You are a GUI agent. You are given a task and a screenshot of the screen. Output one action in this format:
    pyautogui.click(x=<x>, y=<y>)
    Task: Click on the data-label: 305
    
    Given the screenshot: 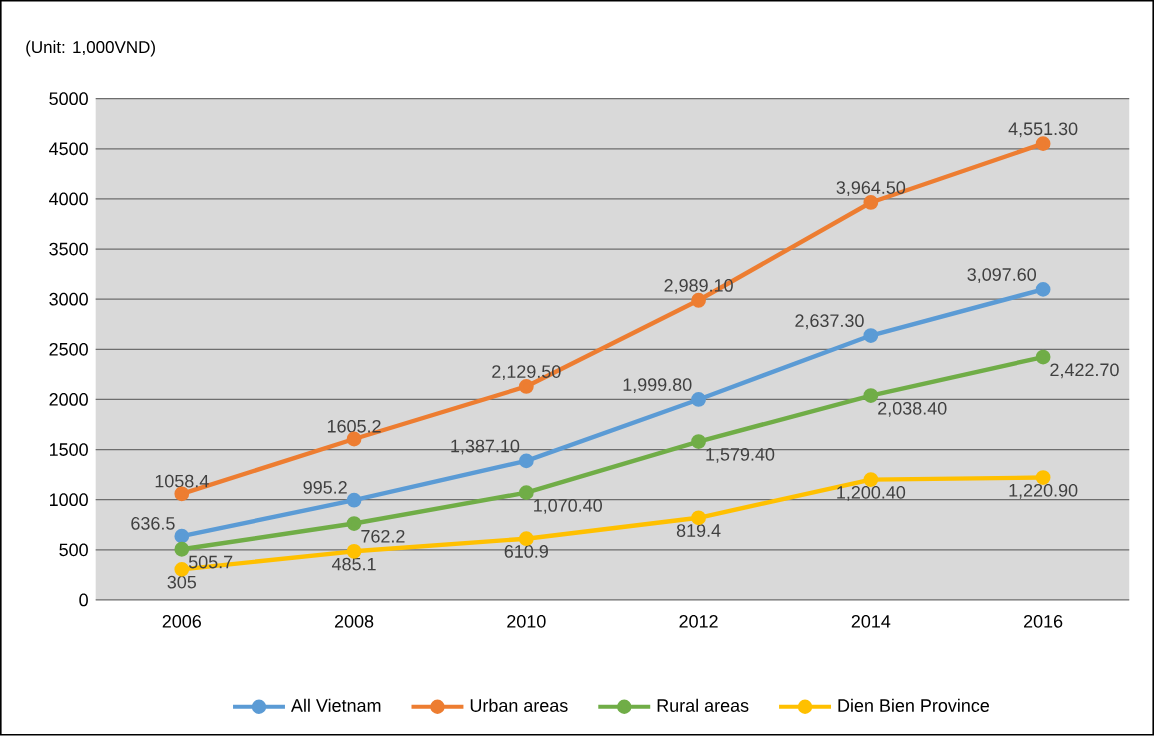 What is the action you would take?
    pyautogui.click(x=182, y=582)
    